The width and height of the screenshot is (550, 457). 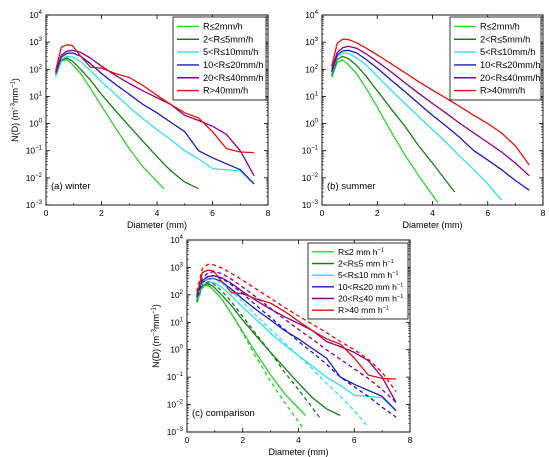 I want to click on legend-label: 5<R≤10 mm h−1, so click(x=368, y=275).